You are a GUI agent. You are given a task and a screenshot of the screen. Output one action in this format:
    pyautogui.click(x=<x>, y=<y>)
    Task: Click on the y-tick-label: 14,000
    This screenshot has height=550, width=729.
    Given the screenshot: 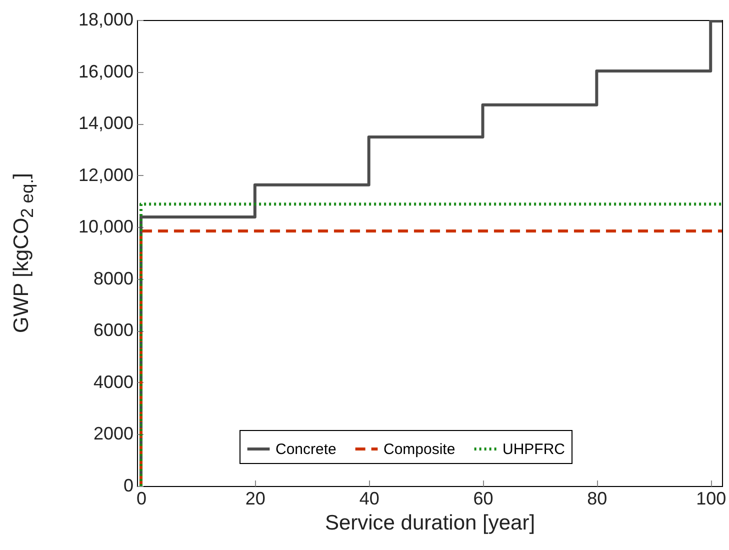 What is the action you would take?
    pyautogui.click(x=106, y=123)
    